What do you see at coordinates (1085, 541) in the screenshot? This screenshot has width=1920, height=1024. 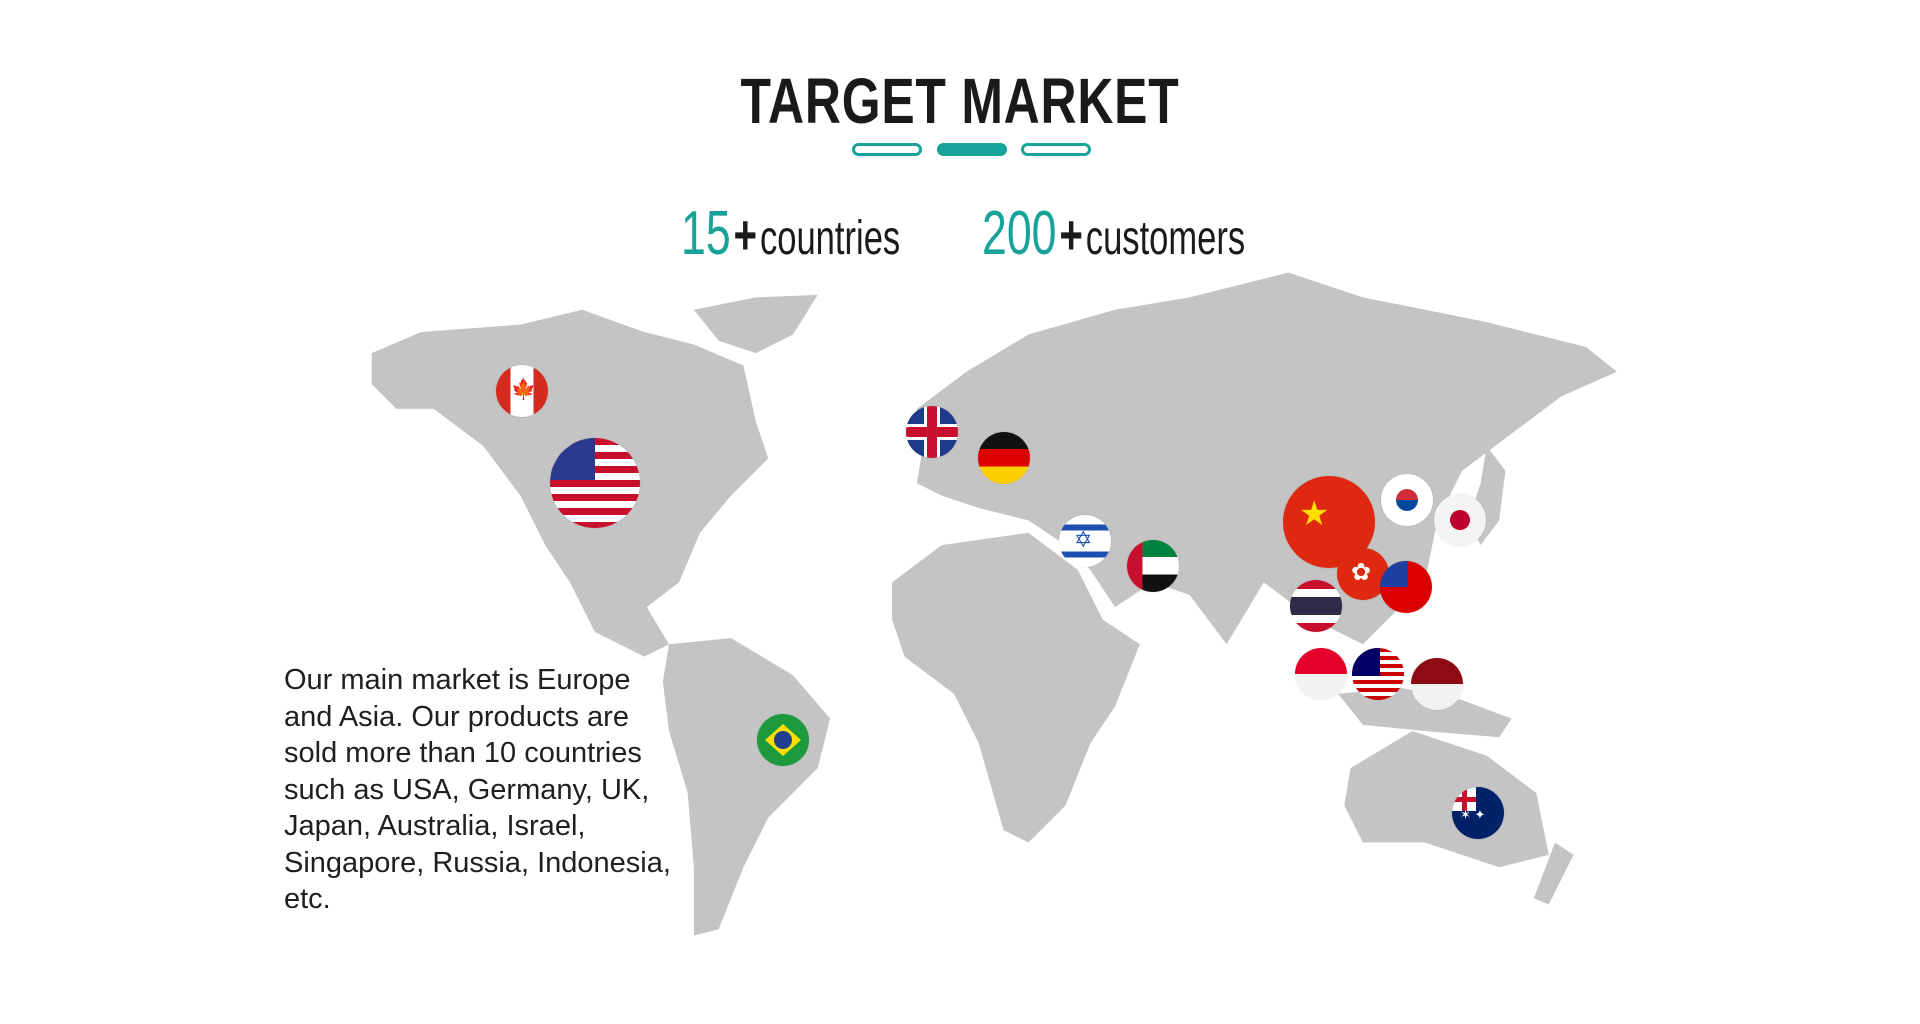 I see `flag-israel-icon` at bounding box center [1085, 541].